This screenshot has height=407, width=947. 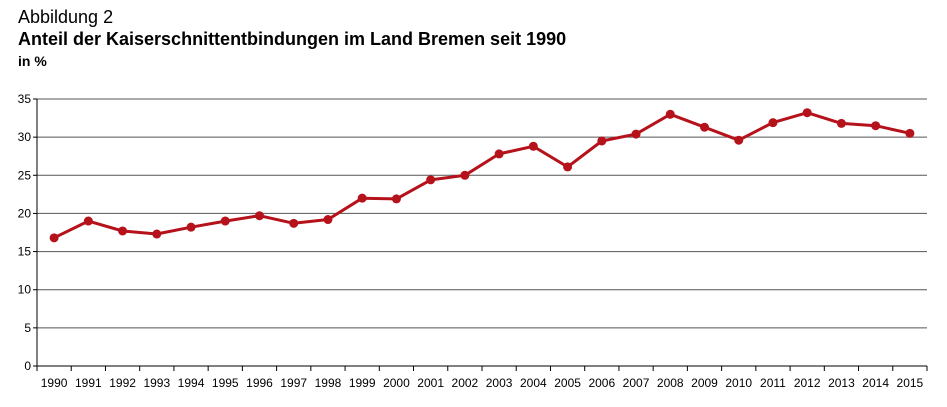 I want to click on data-point-2001, so click(x=431, y=180).